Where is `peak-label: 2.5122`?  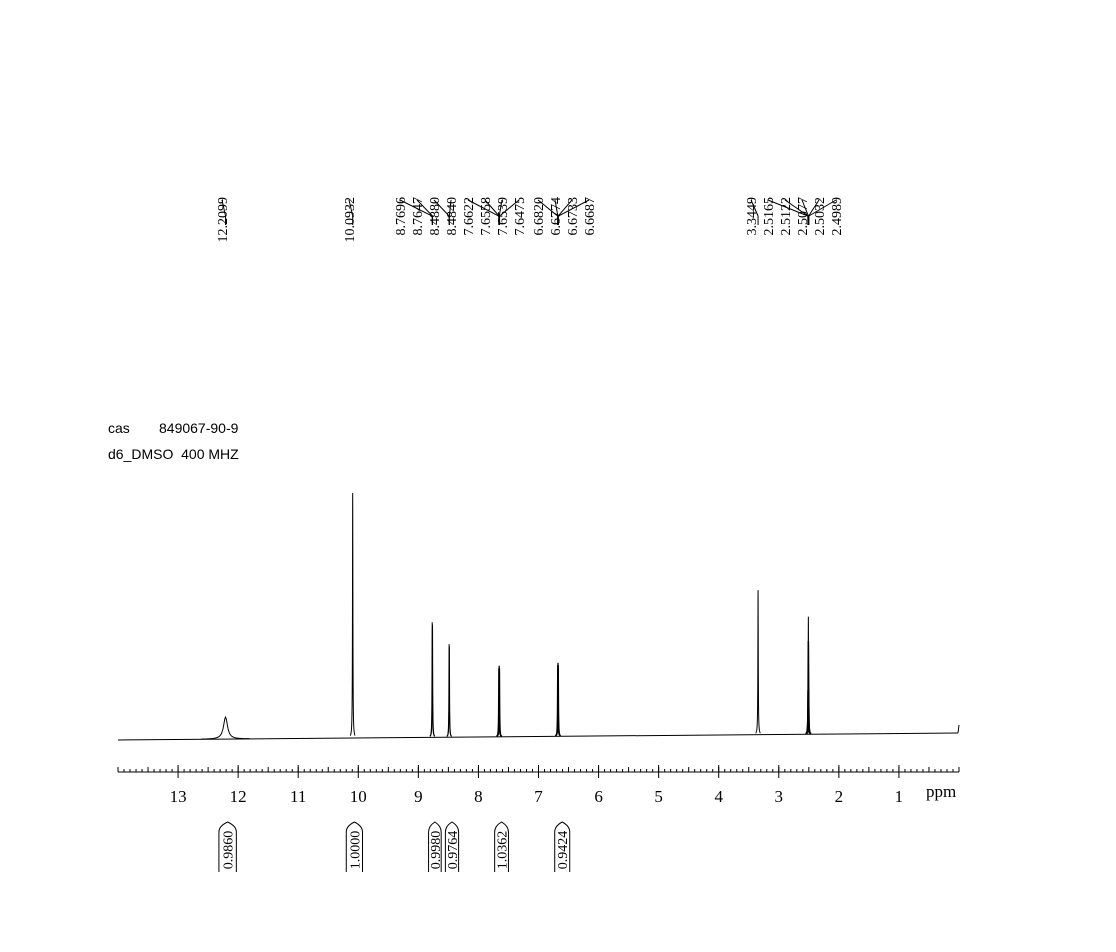 peak-label: 2.5122 is located at coordinates (786, 216).